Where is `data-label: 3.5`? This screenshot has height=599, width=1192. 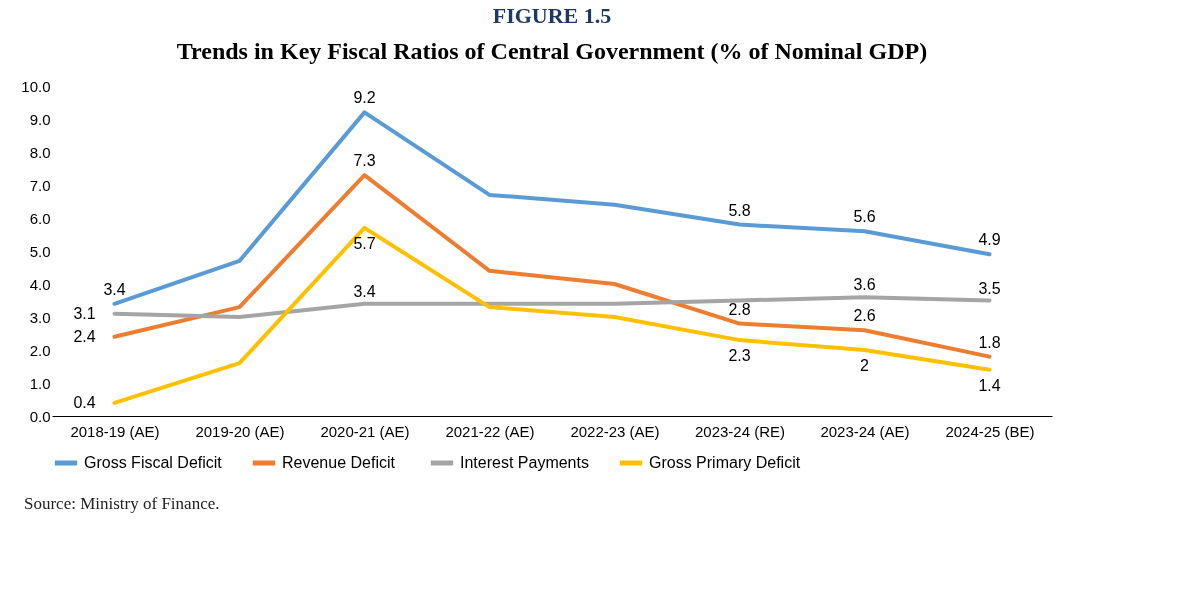
data-label: 3.5 is located at coordinates (989, 288).